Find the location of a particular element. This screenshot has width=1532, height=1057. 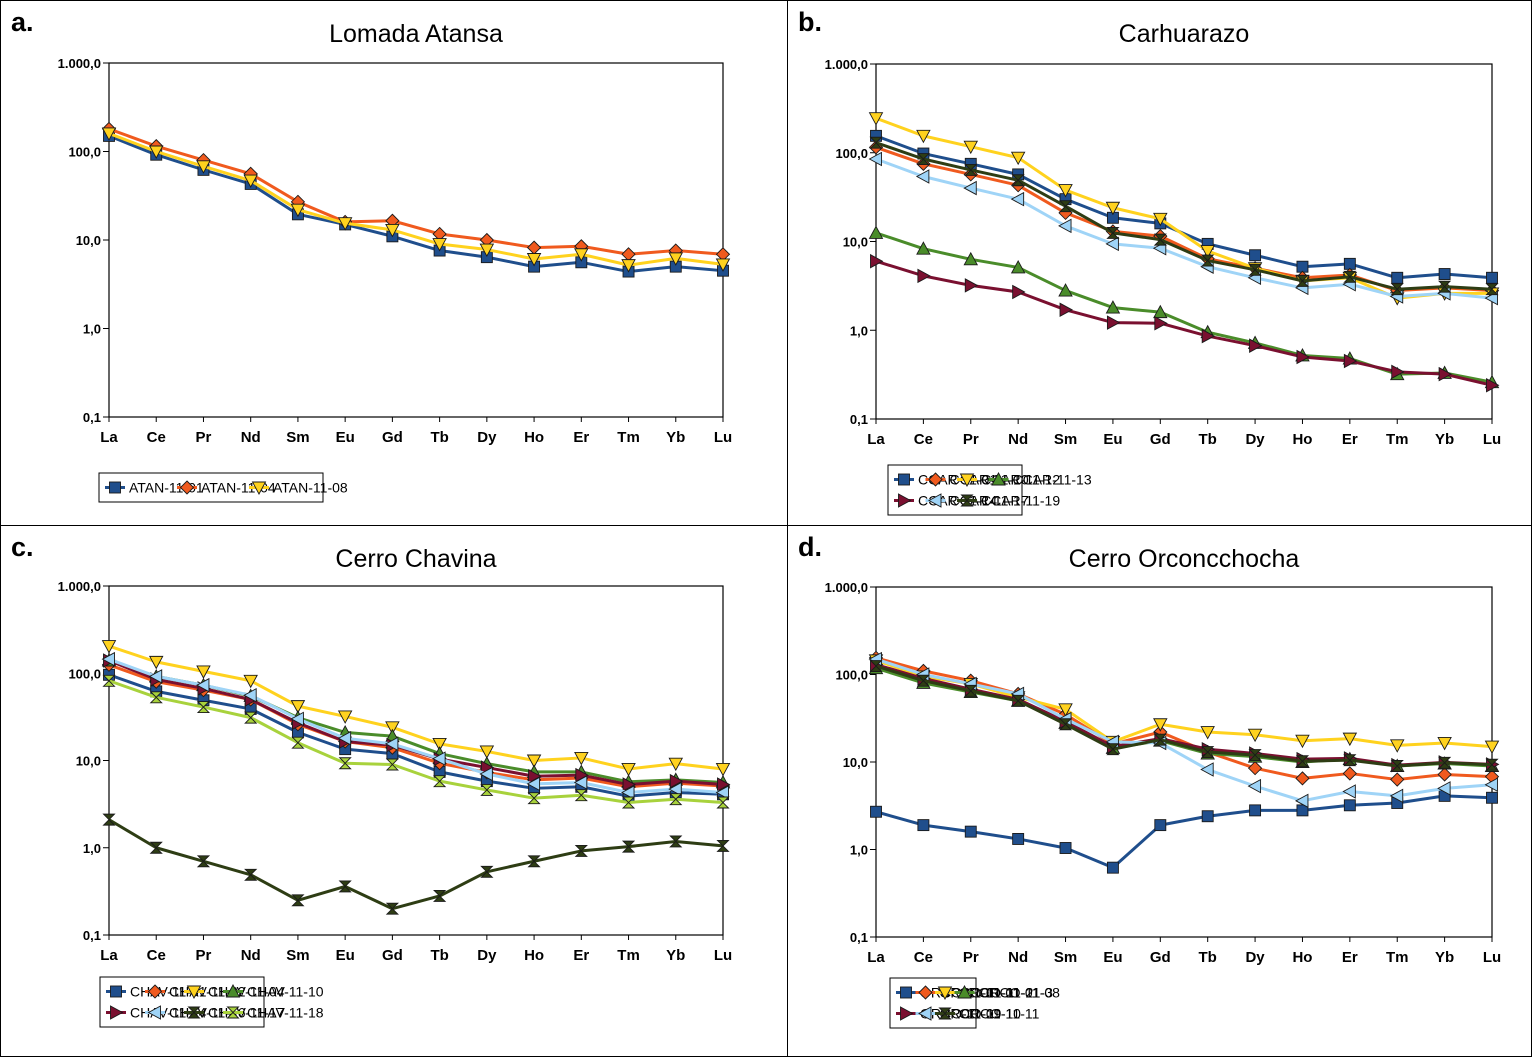

legend-label: CCAR-11-19 is located at coordinates (1020, 501).